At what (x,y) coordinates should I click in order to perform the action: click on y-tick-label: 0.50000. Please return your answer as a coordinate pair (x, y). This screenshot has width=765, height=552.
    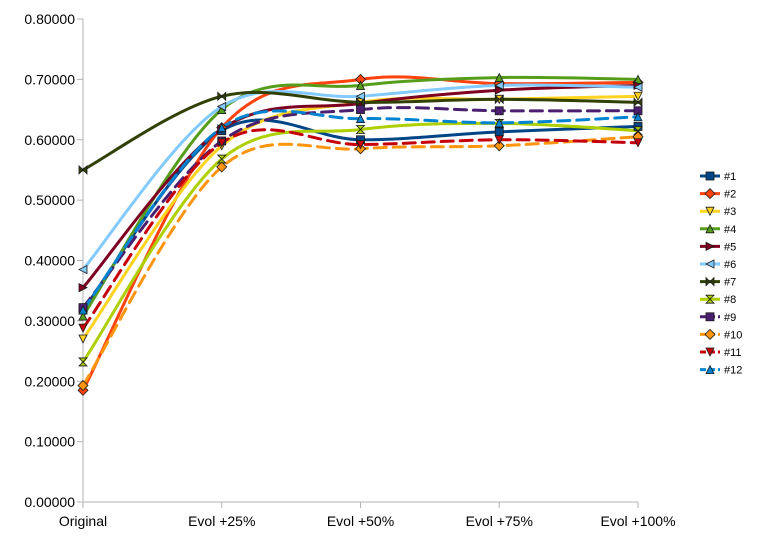
    Looking at the image, I should click on (49, 200).